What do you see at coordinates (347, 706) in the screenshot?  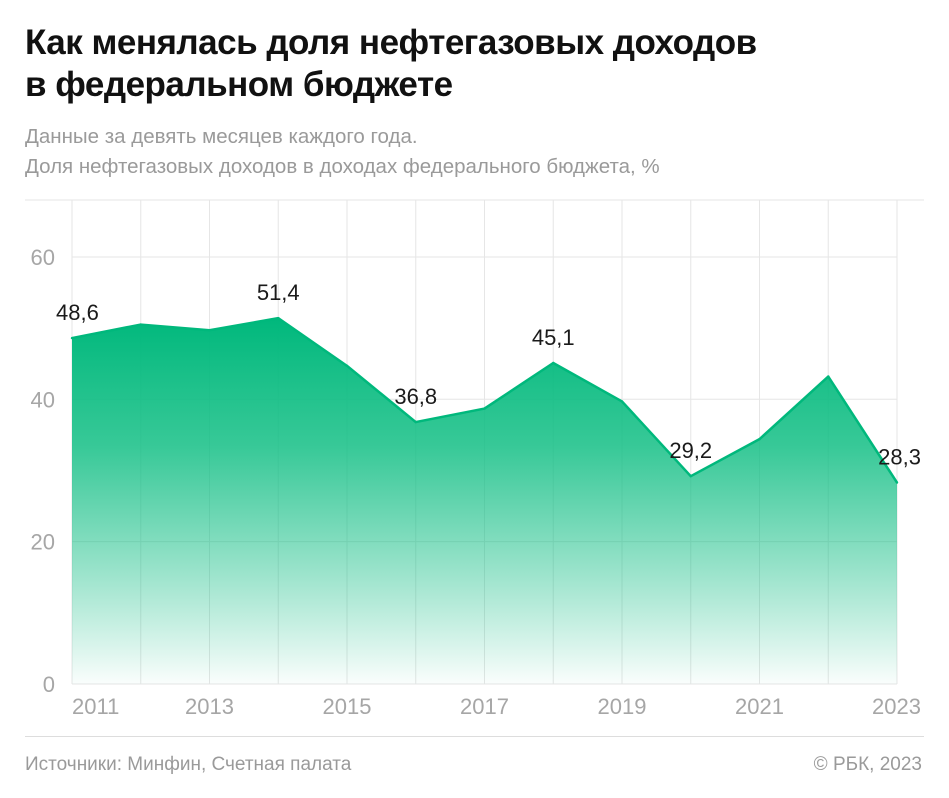 I see `x-tick-label: 2015` at bounding box center [347, 706].